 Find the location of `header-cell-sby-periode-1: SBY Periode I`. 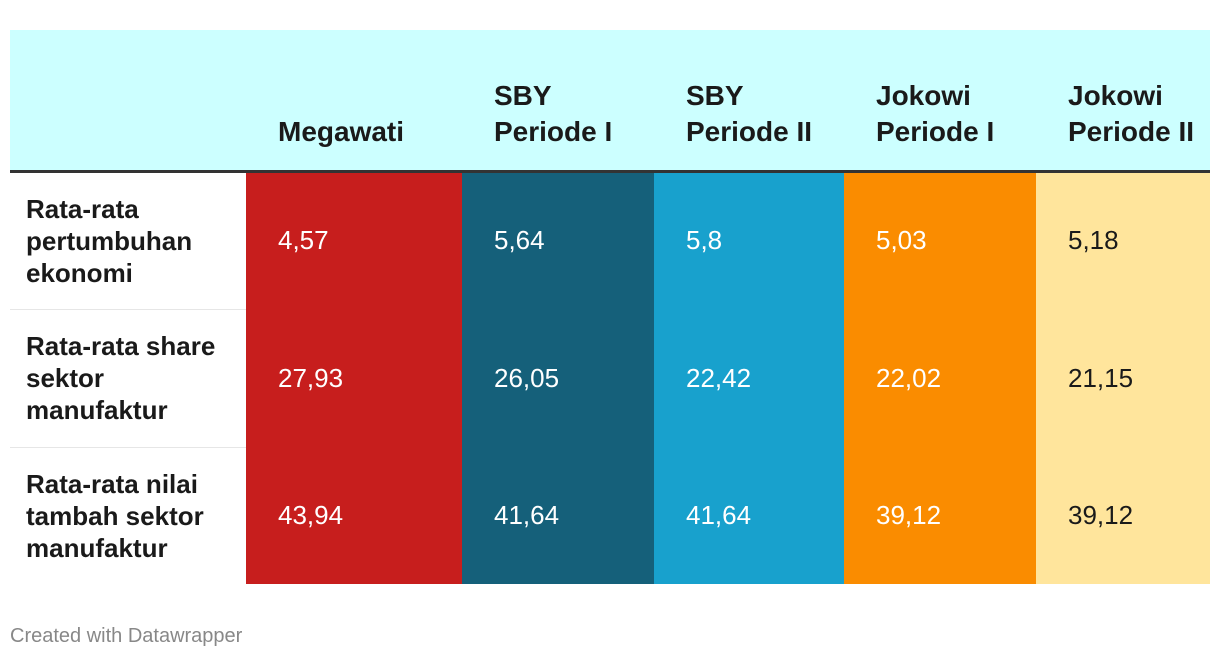

header-cell-sby-periode-1: SBY Periode I is located at coordinates (558, 101).